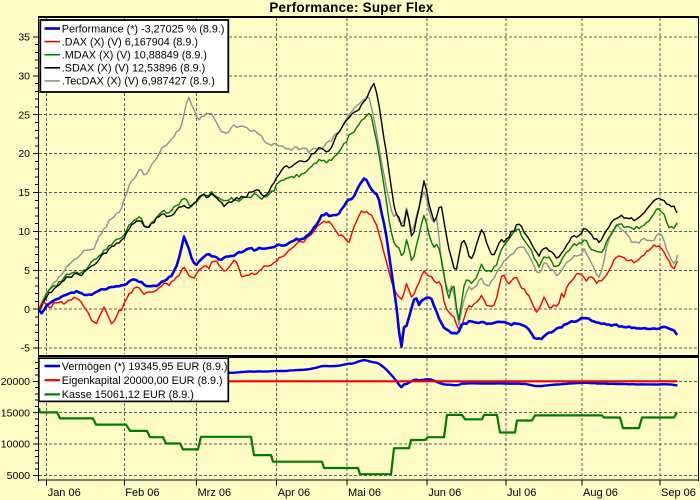 The width and height of the screenshot is (700, 500). Describe the element at coordinates (24, 154) in the screenshot. I see `svg-text: 20` at that location.